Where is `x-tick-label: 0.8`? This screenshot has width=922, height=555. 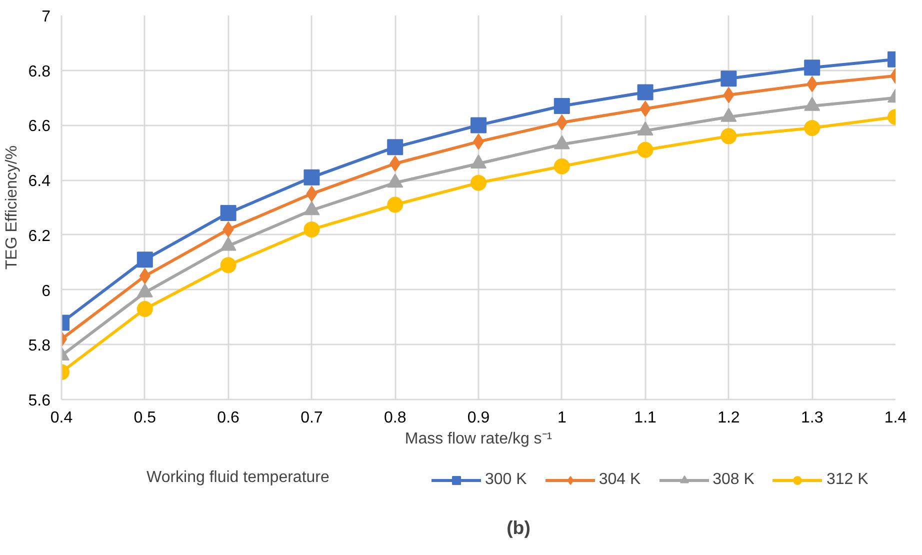
x-tick-label: 0.8 is located at coordinates (395, 418).